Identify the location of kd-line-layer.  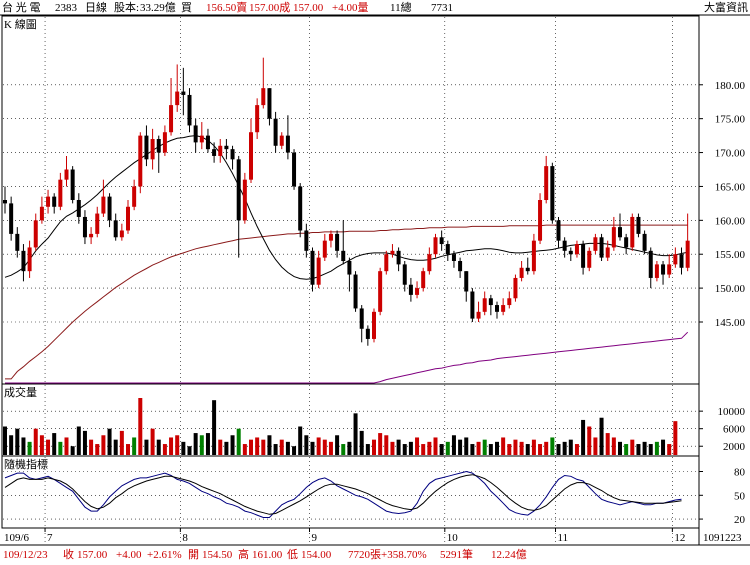
(343, 494).